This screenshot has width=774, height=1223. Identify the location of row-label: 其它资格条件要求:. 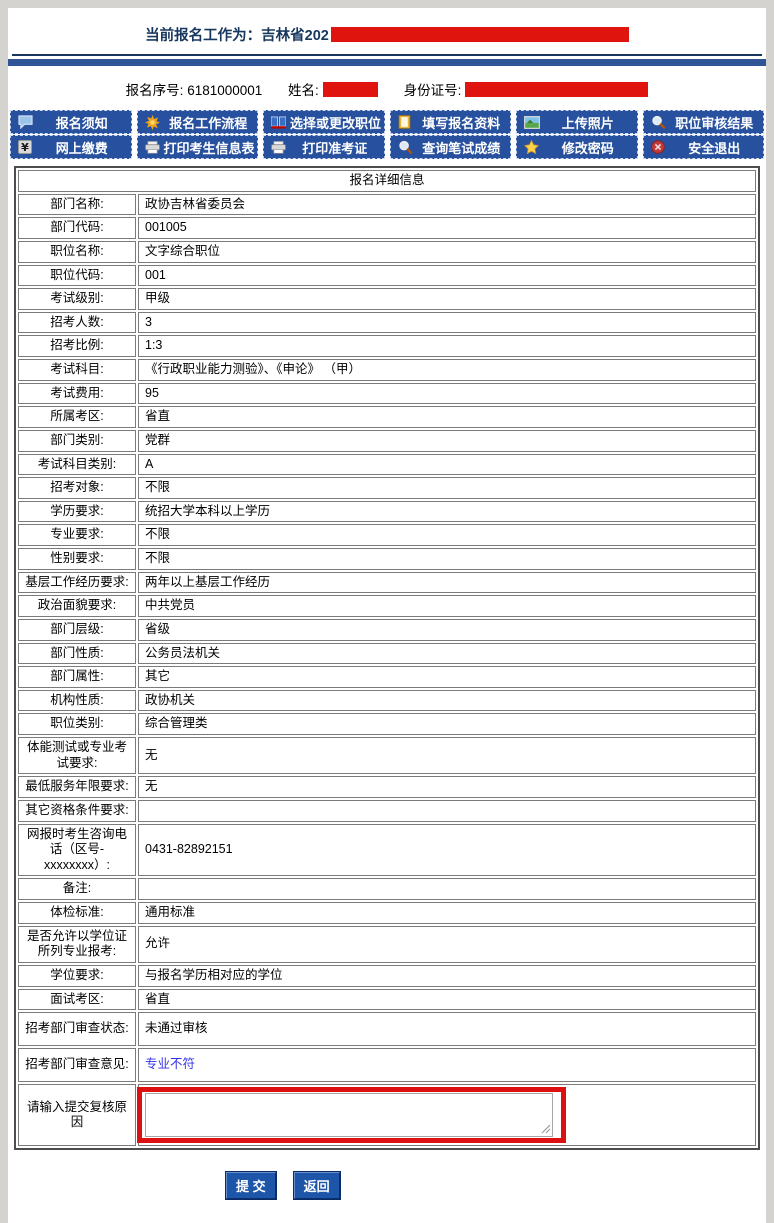
(77, 810).